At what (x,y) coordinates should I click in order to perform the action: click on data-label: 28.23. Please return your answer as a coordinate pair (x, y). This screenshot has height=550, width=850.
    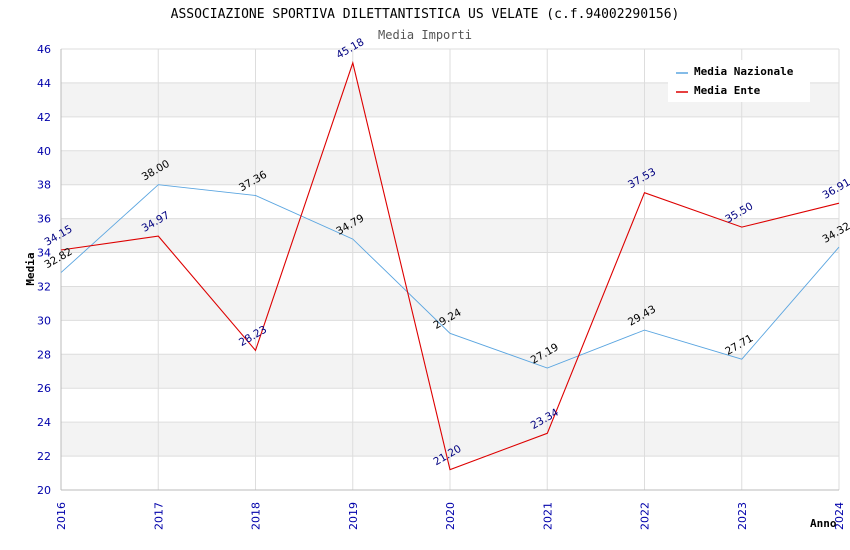
    Looking at the image, I should click on (253, 336).